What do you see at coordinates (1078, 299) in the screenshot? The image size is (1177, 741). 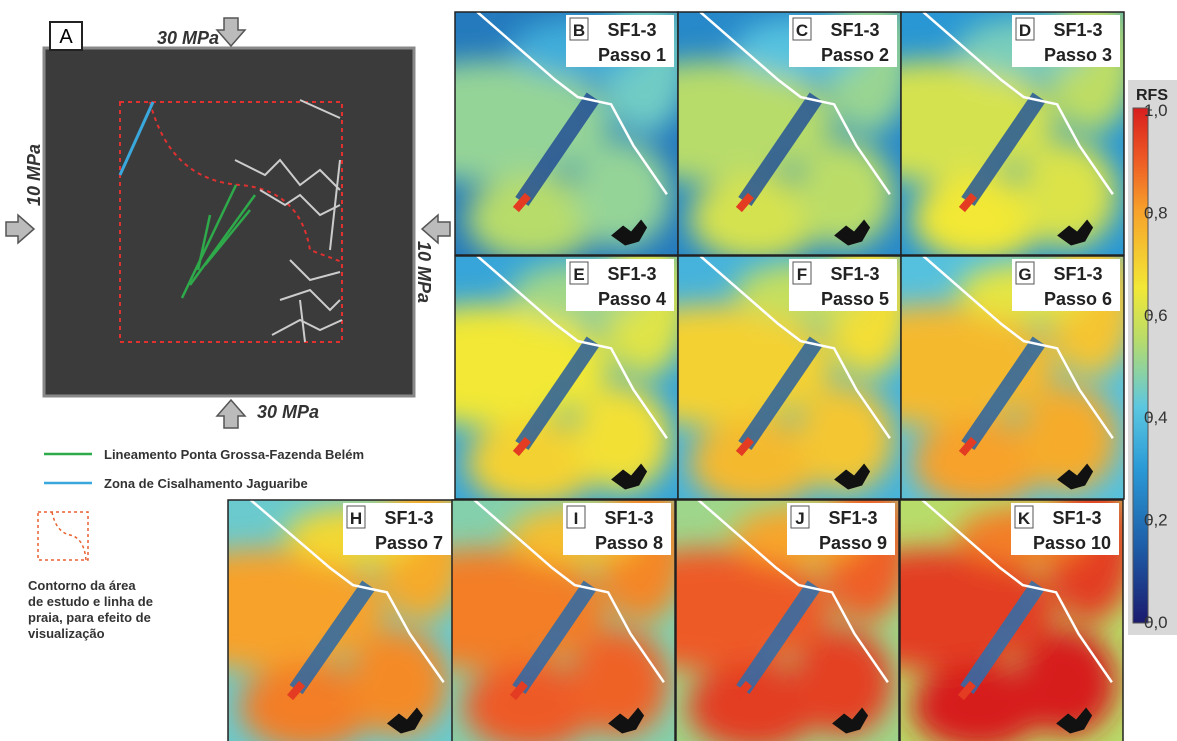 I see `step-label: Passo 6` at bounding box center [1078, 299].